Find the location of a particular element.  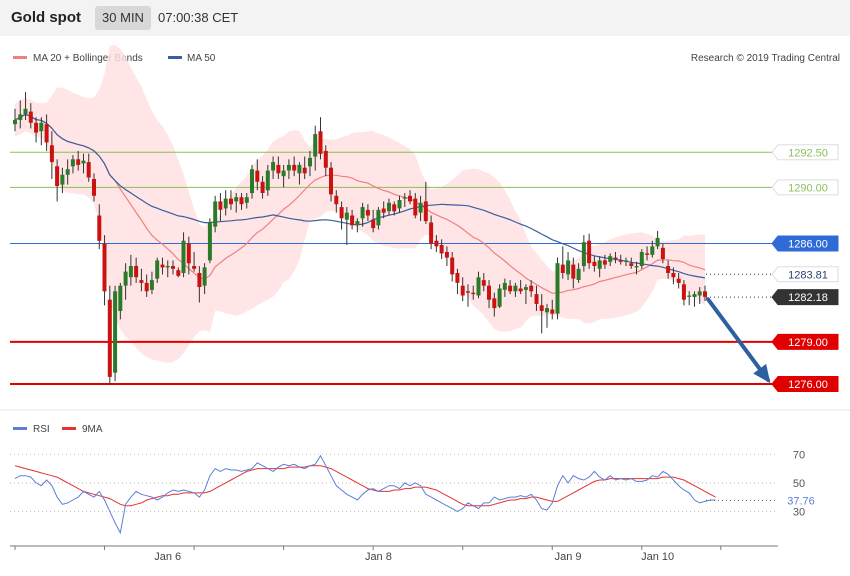

research-credit: Research © 2019 Trading Central is located at coordinates (765, 58).